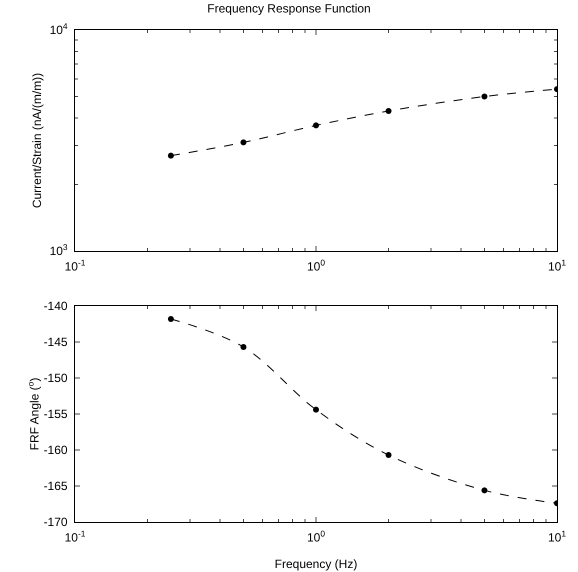  I want to click on x-axis-title: Frequency (Hz), so click(316, 564).